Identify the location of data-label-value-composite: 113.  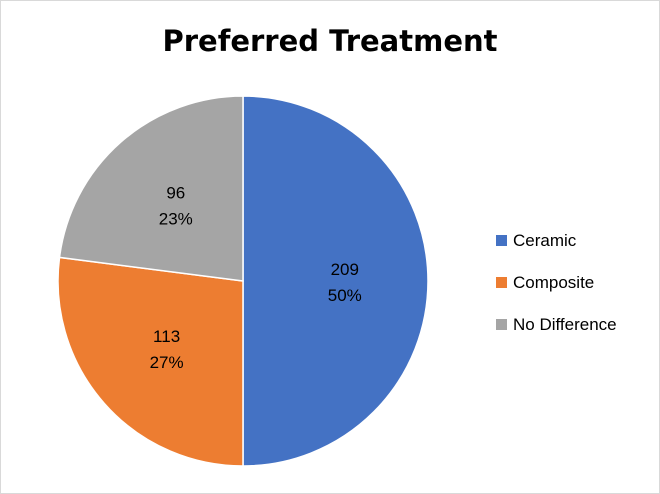
(166, 336).